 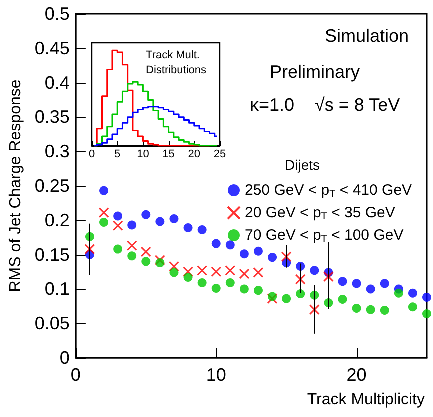 What do you see at coordinates (57, 152) in the screenshot?
I see `y-tick-label: 0.3` at bounding box center [57, 152].